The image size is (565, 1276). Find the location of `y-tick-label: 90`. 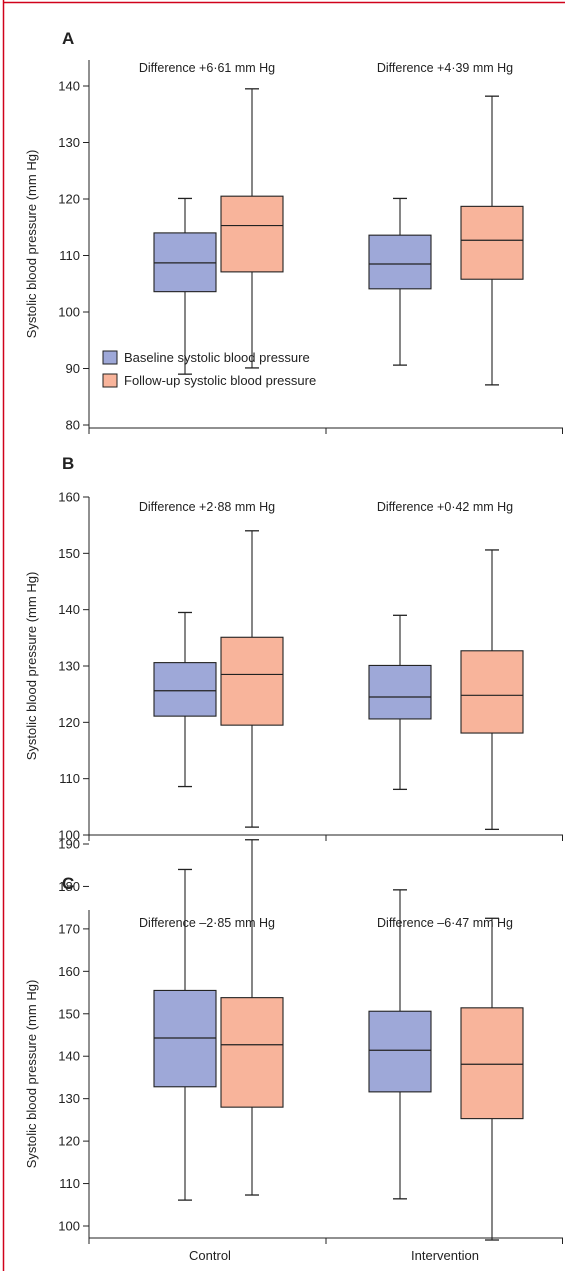

y-tick-label: 90 is located at coordinates (73, 368).